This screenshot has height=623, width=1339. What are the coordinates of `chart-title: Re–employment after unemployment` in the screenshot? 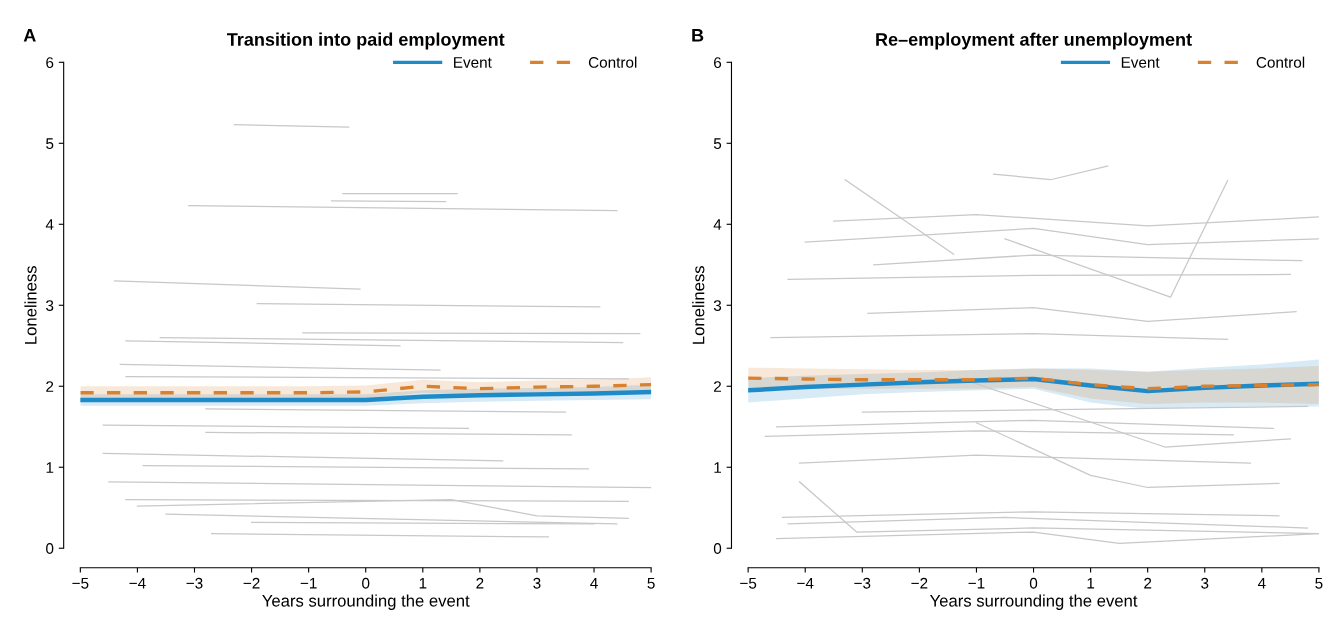 It's located at (1034, 41).